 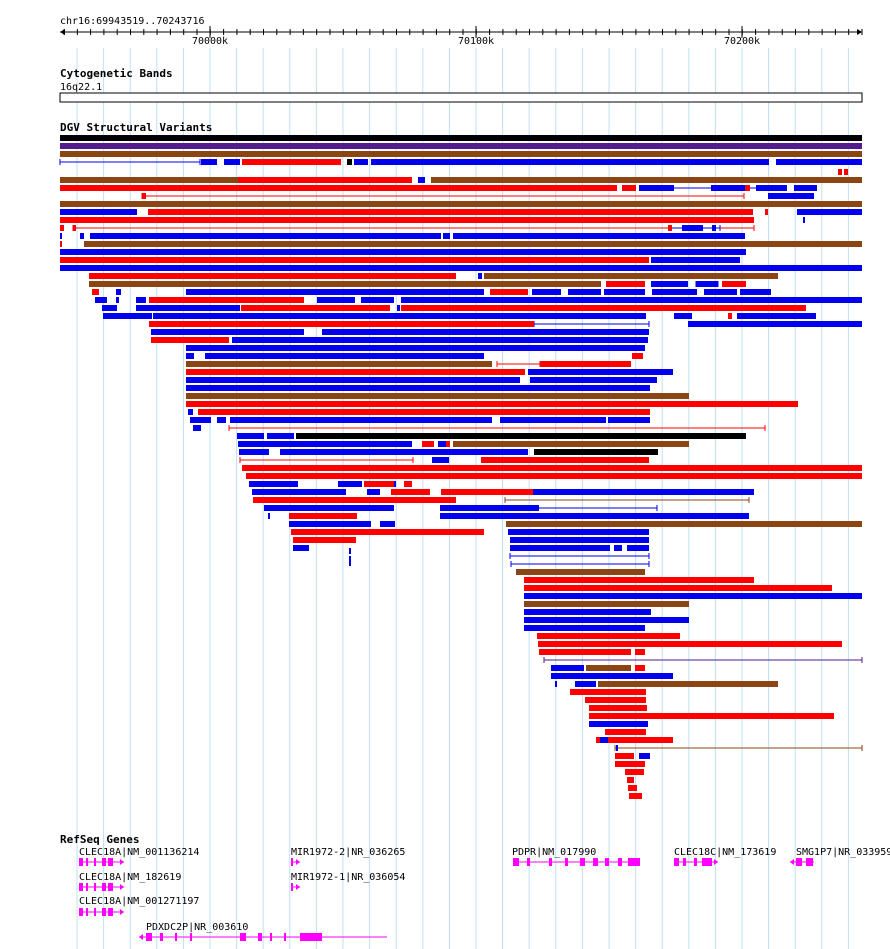 I want to click on gene-models, so click(x=446, y=899).